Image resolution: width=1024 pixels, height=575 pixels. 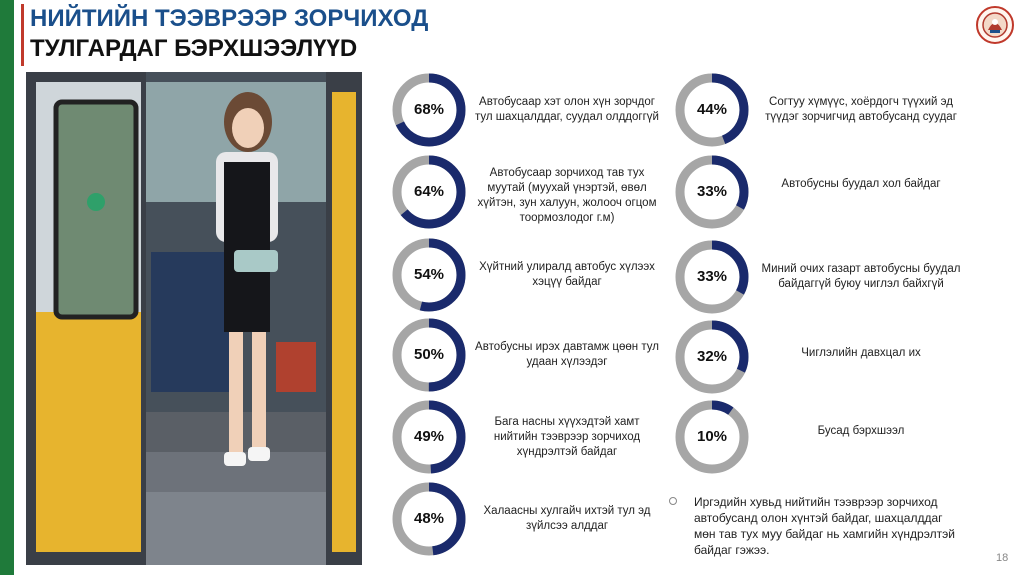 I want to click on note-bullet-icon, so click(x=673, y=501).